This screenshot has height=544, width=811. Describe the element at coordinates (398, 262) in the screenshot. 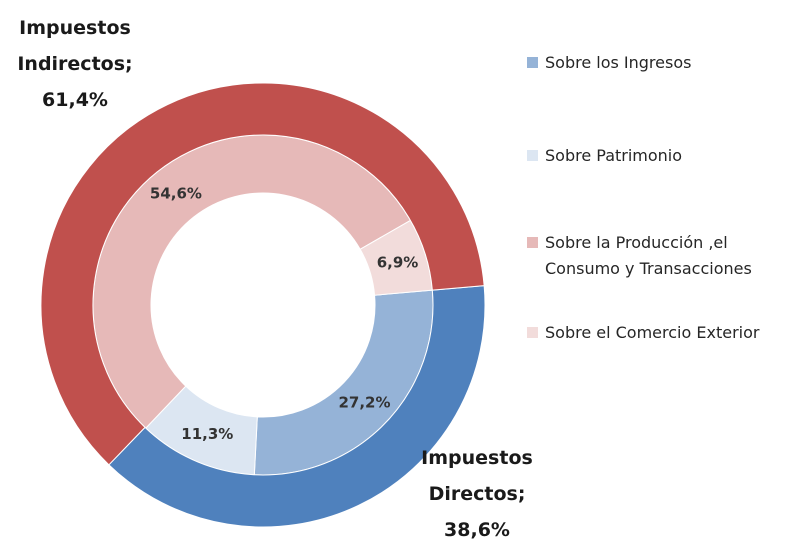

I see `data-label: 6,9%` at that location.